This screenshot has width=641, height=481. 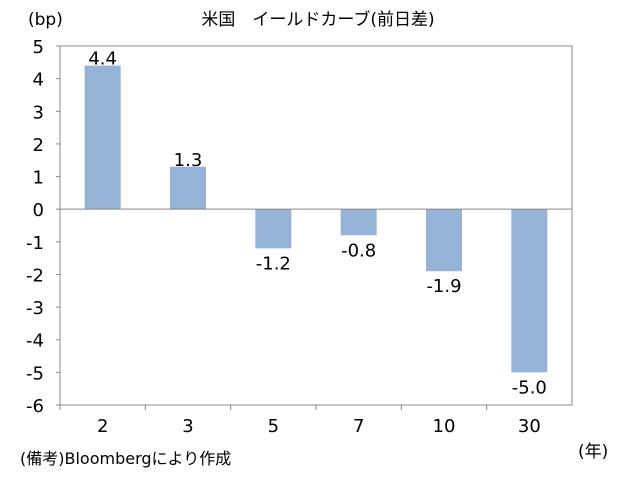 I want to click on data-label: 4.4, so click(x=102, y=59).